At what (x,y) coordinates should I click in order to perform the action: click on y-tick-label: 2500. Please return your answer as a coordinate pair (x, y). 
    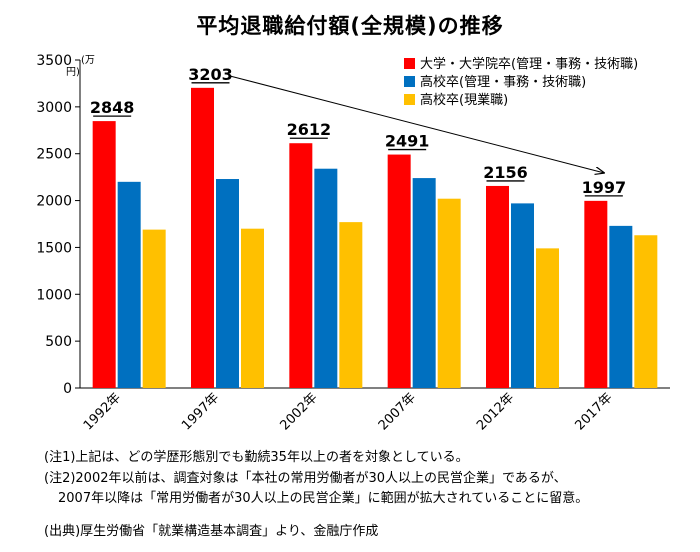
    Looking at the image, I should click on (54, 155).